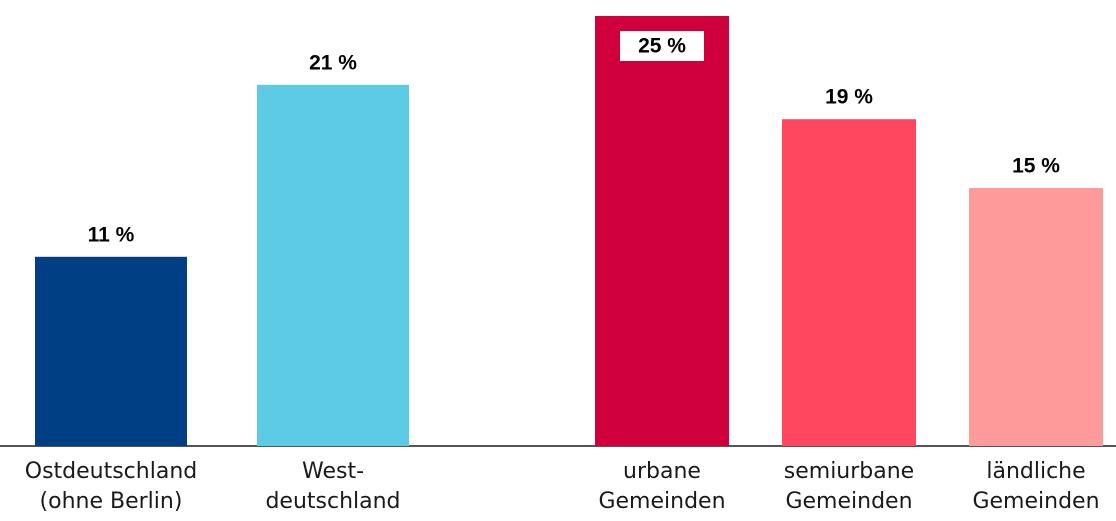  What do you see at coordinates (1035, 471) in the screenshot?
I see `x-tick-label: ländliche` at bounding box center [1035, 471].